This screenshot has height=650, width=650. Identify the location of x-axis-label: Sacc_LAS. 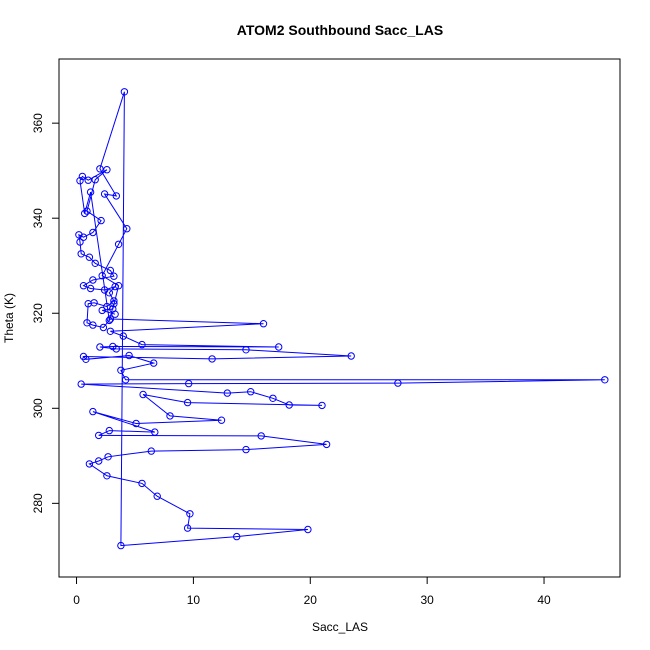
(340, 627).